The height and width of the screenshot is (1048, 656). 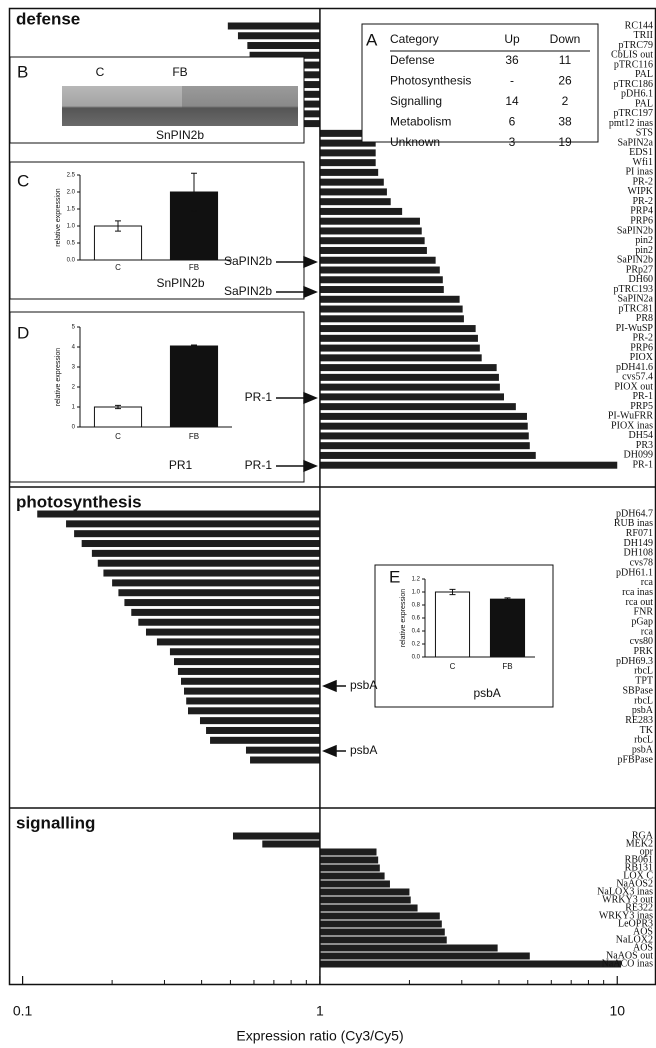 What do you see at coordinates (641, 152) in the screenshot?
I see `bar-label: EDS1` at bounding box center [641, 152].